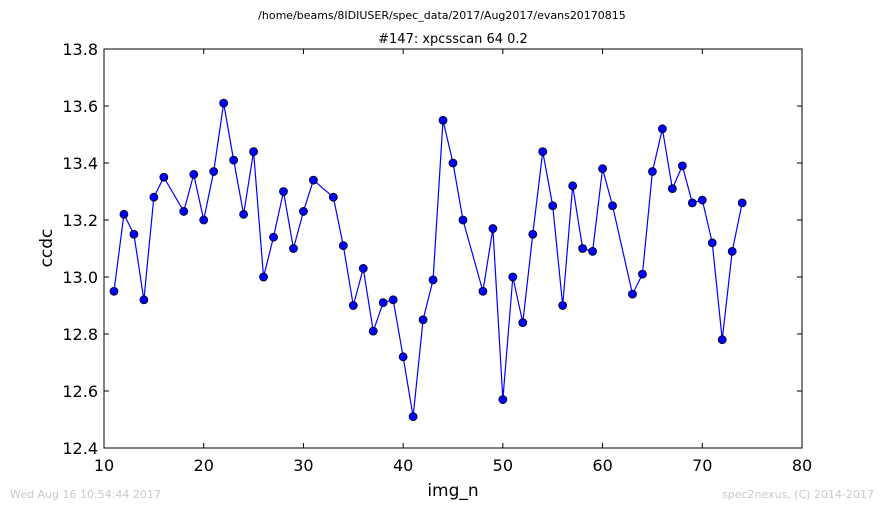  Describe the element at coordinates (85, 494) in the screenshot. I see `timestamp-footer: Wed Aug 16 10:54:44 2017` at that location.